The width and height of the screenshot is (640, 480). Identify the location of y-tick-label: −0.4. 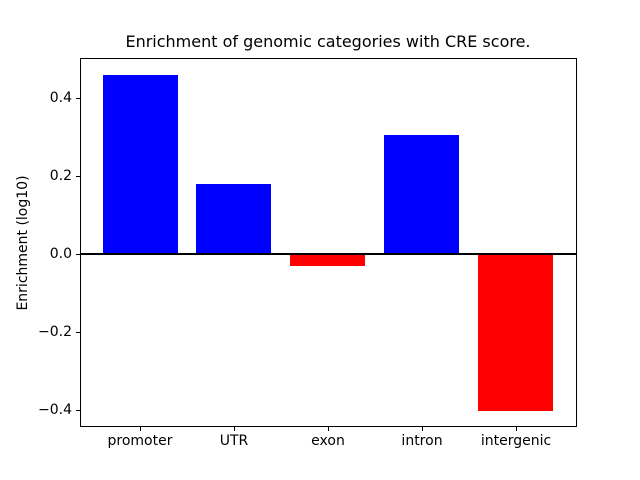
(55, 410).